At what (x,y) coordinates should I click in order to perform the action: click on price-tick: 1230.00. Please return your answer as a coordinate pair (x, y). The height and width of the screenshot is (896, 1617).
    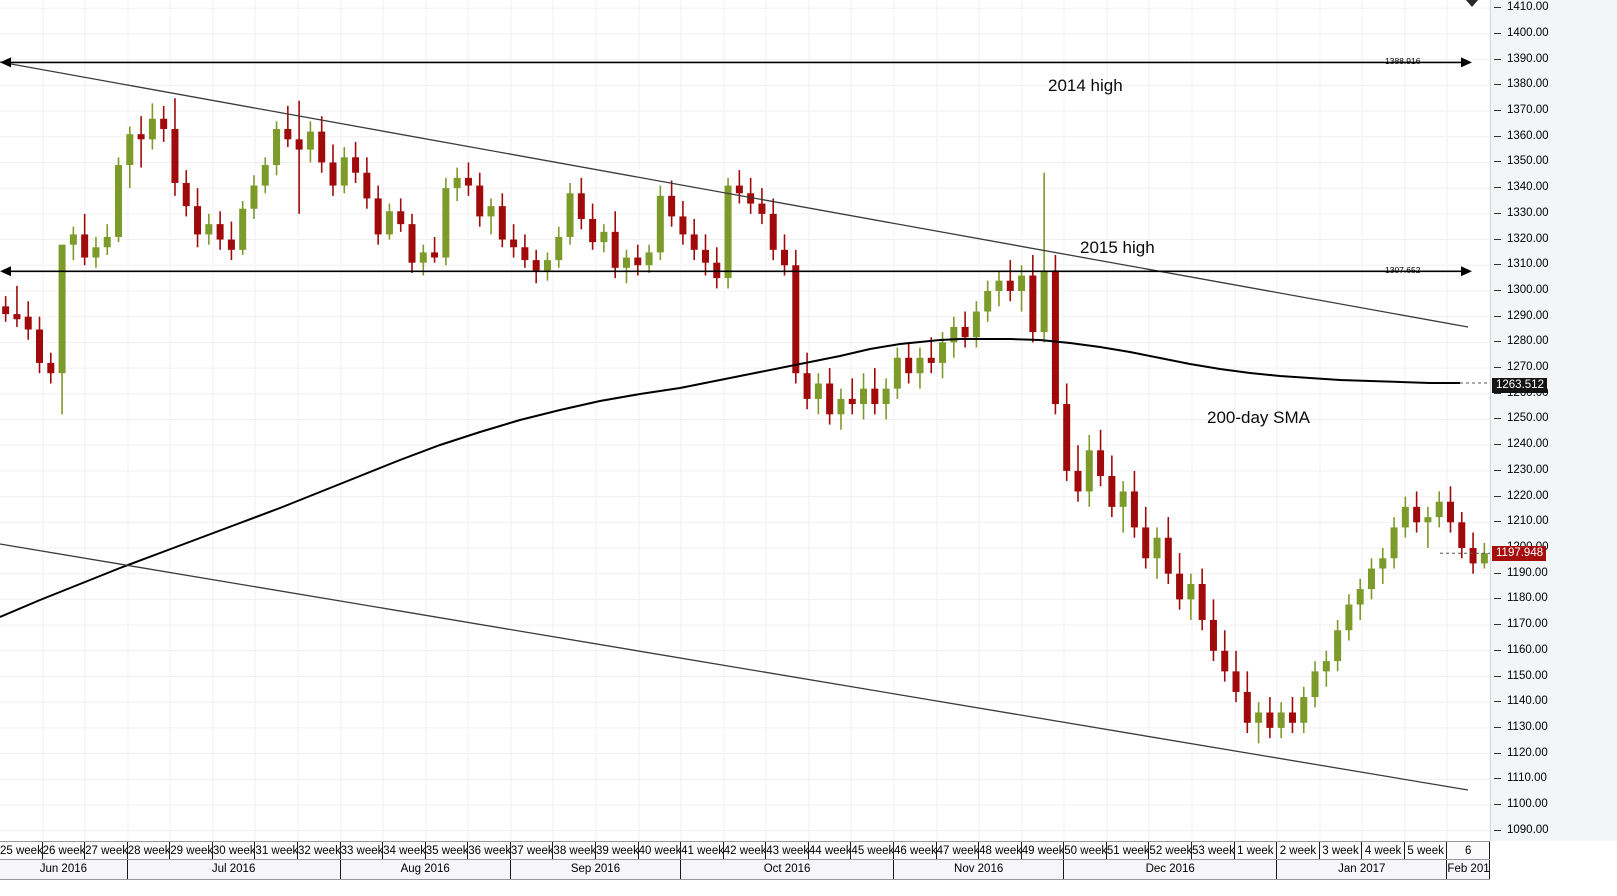
    Looking at the image, I should click on (1554, 471).